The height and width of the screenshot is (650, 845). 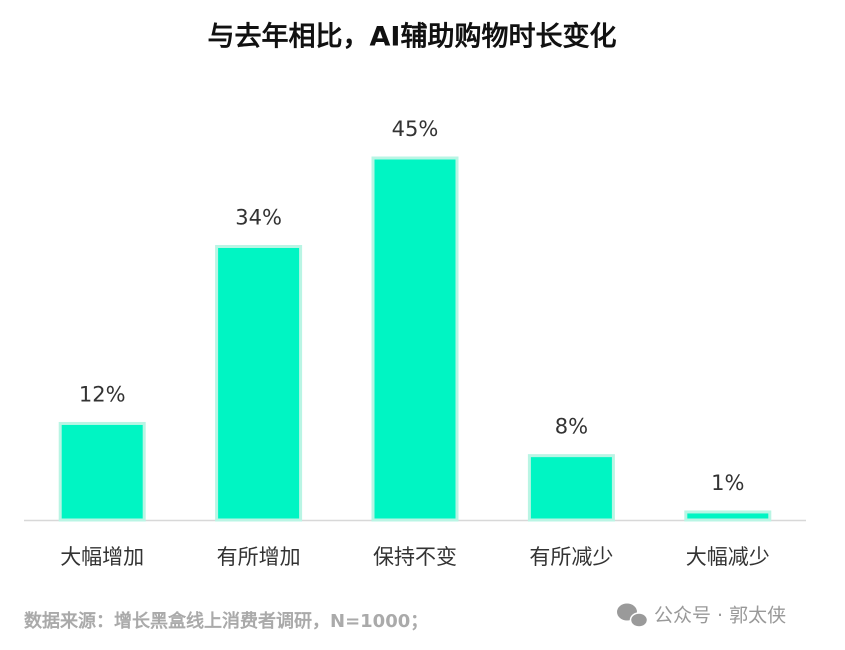 What do you see at coordinates (415, 129) in the screenshot?
I see `value-label: 45%` at bounding box center [415, 129].